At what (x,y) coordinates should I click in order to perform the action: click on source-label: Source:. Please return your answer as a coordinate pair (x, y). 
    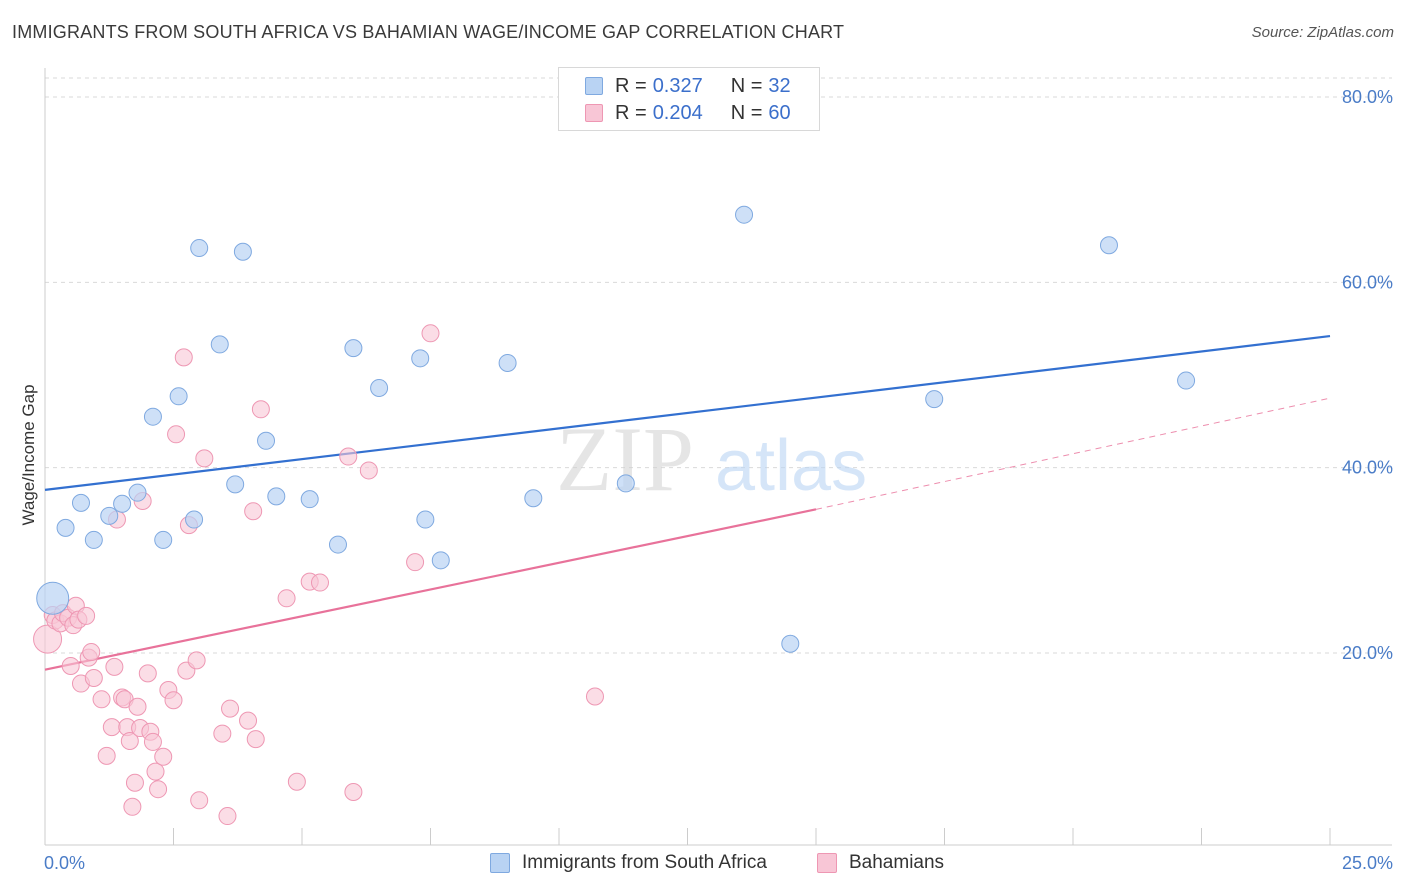
    Looking at the image, I should click on (1277, 32).